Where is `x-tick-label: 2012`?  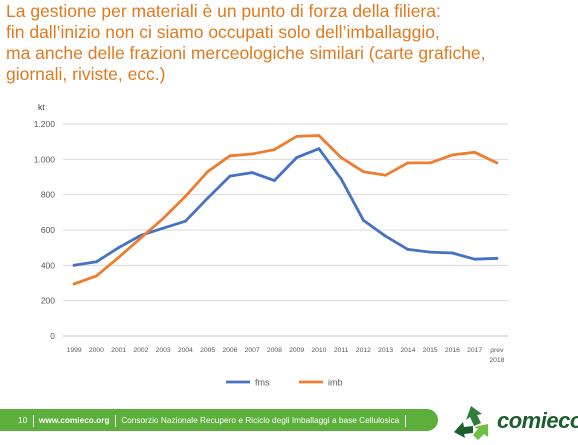
x-tick-label: 2012 is located at coordinates (363, 350).